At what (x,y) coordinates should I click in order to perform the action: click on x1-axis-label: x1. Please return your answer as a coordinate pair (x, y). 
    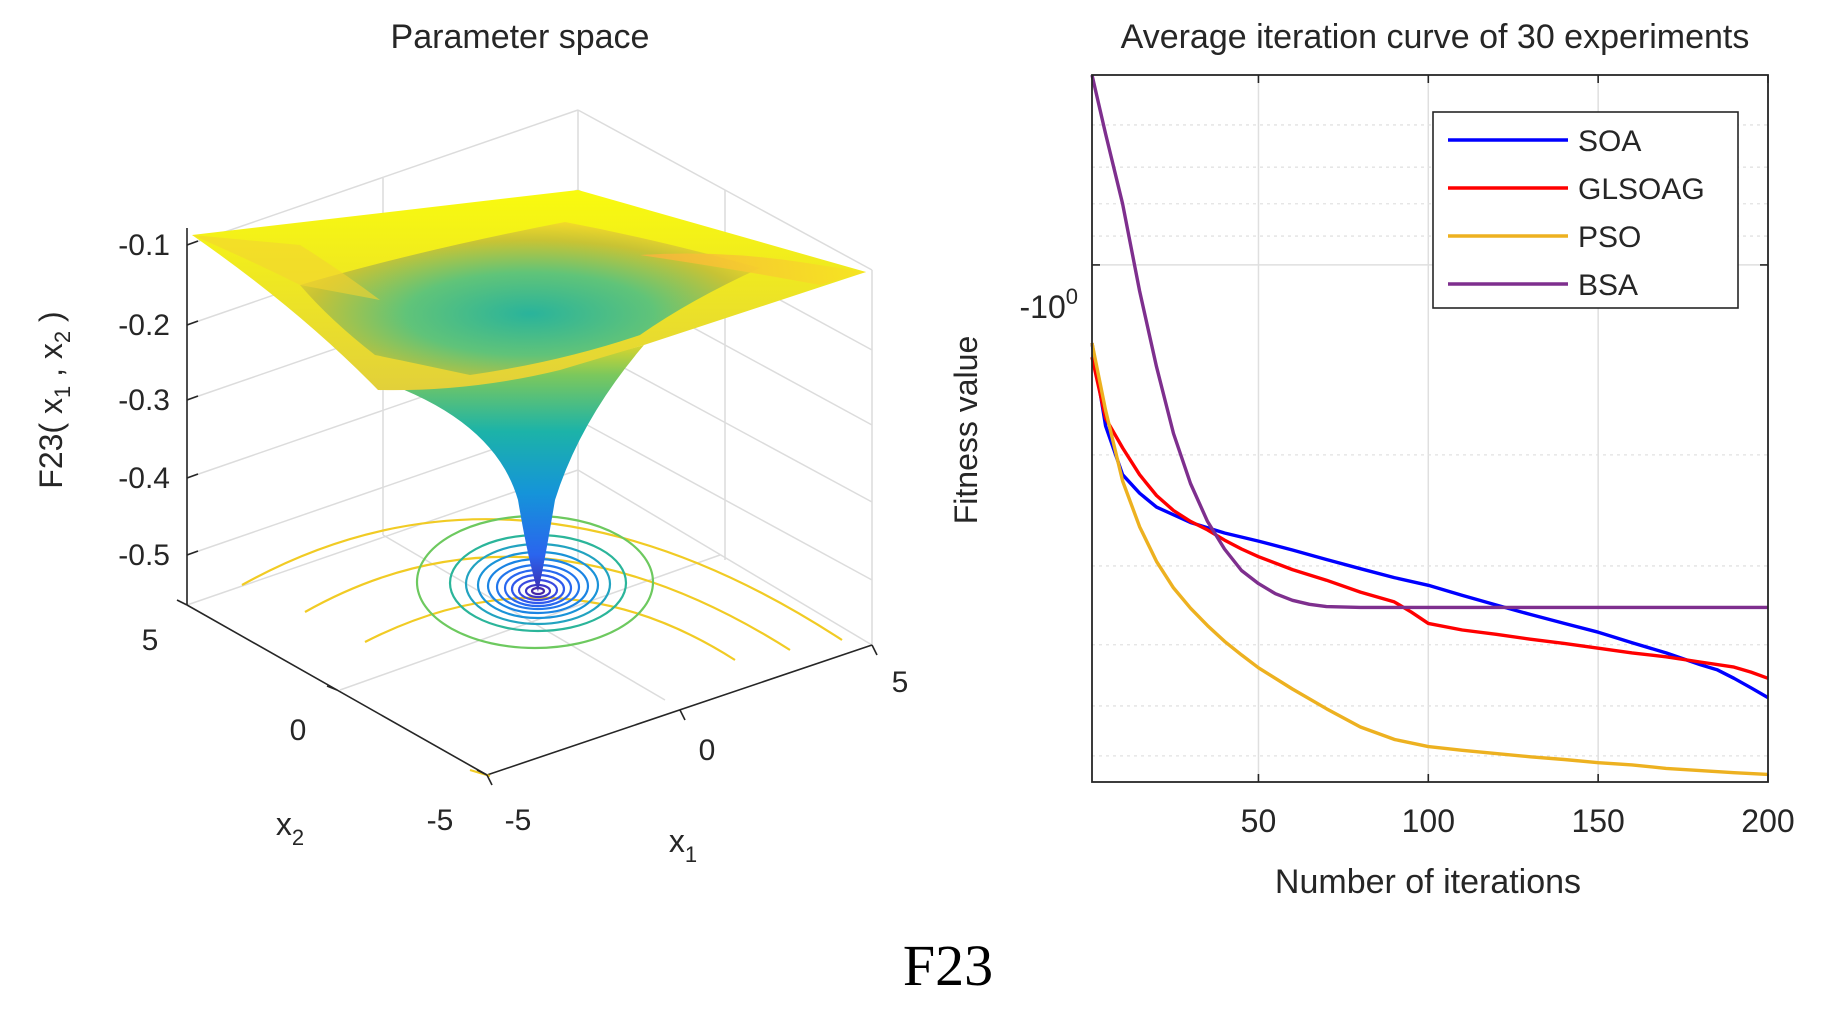
    Looking at the image, I should click on (683, 845).